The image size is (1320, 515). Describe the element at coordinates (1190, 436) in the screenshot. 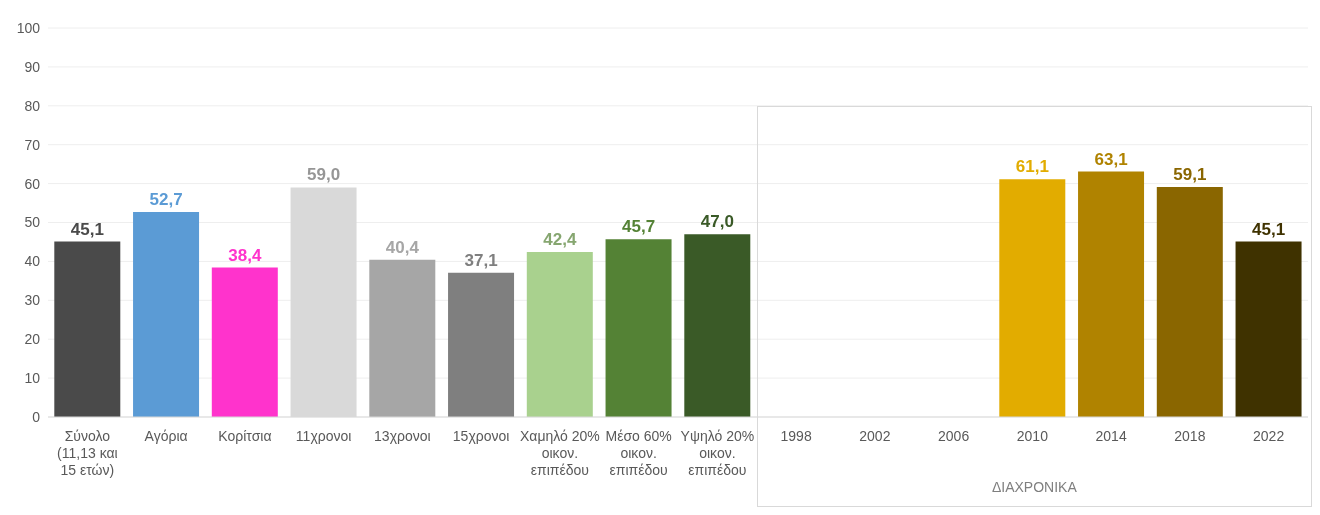

I see `x-tick-label: 2018` at that location.